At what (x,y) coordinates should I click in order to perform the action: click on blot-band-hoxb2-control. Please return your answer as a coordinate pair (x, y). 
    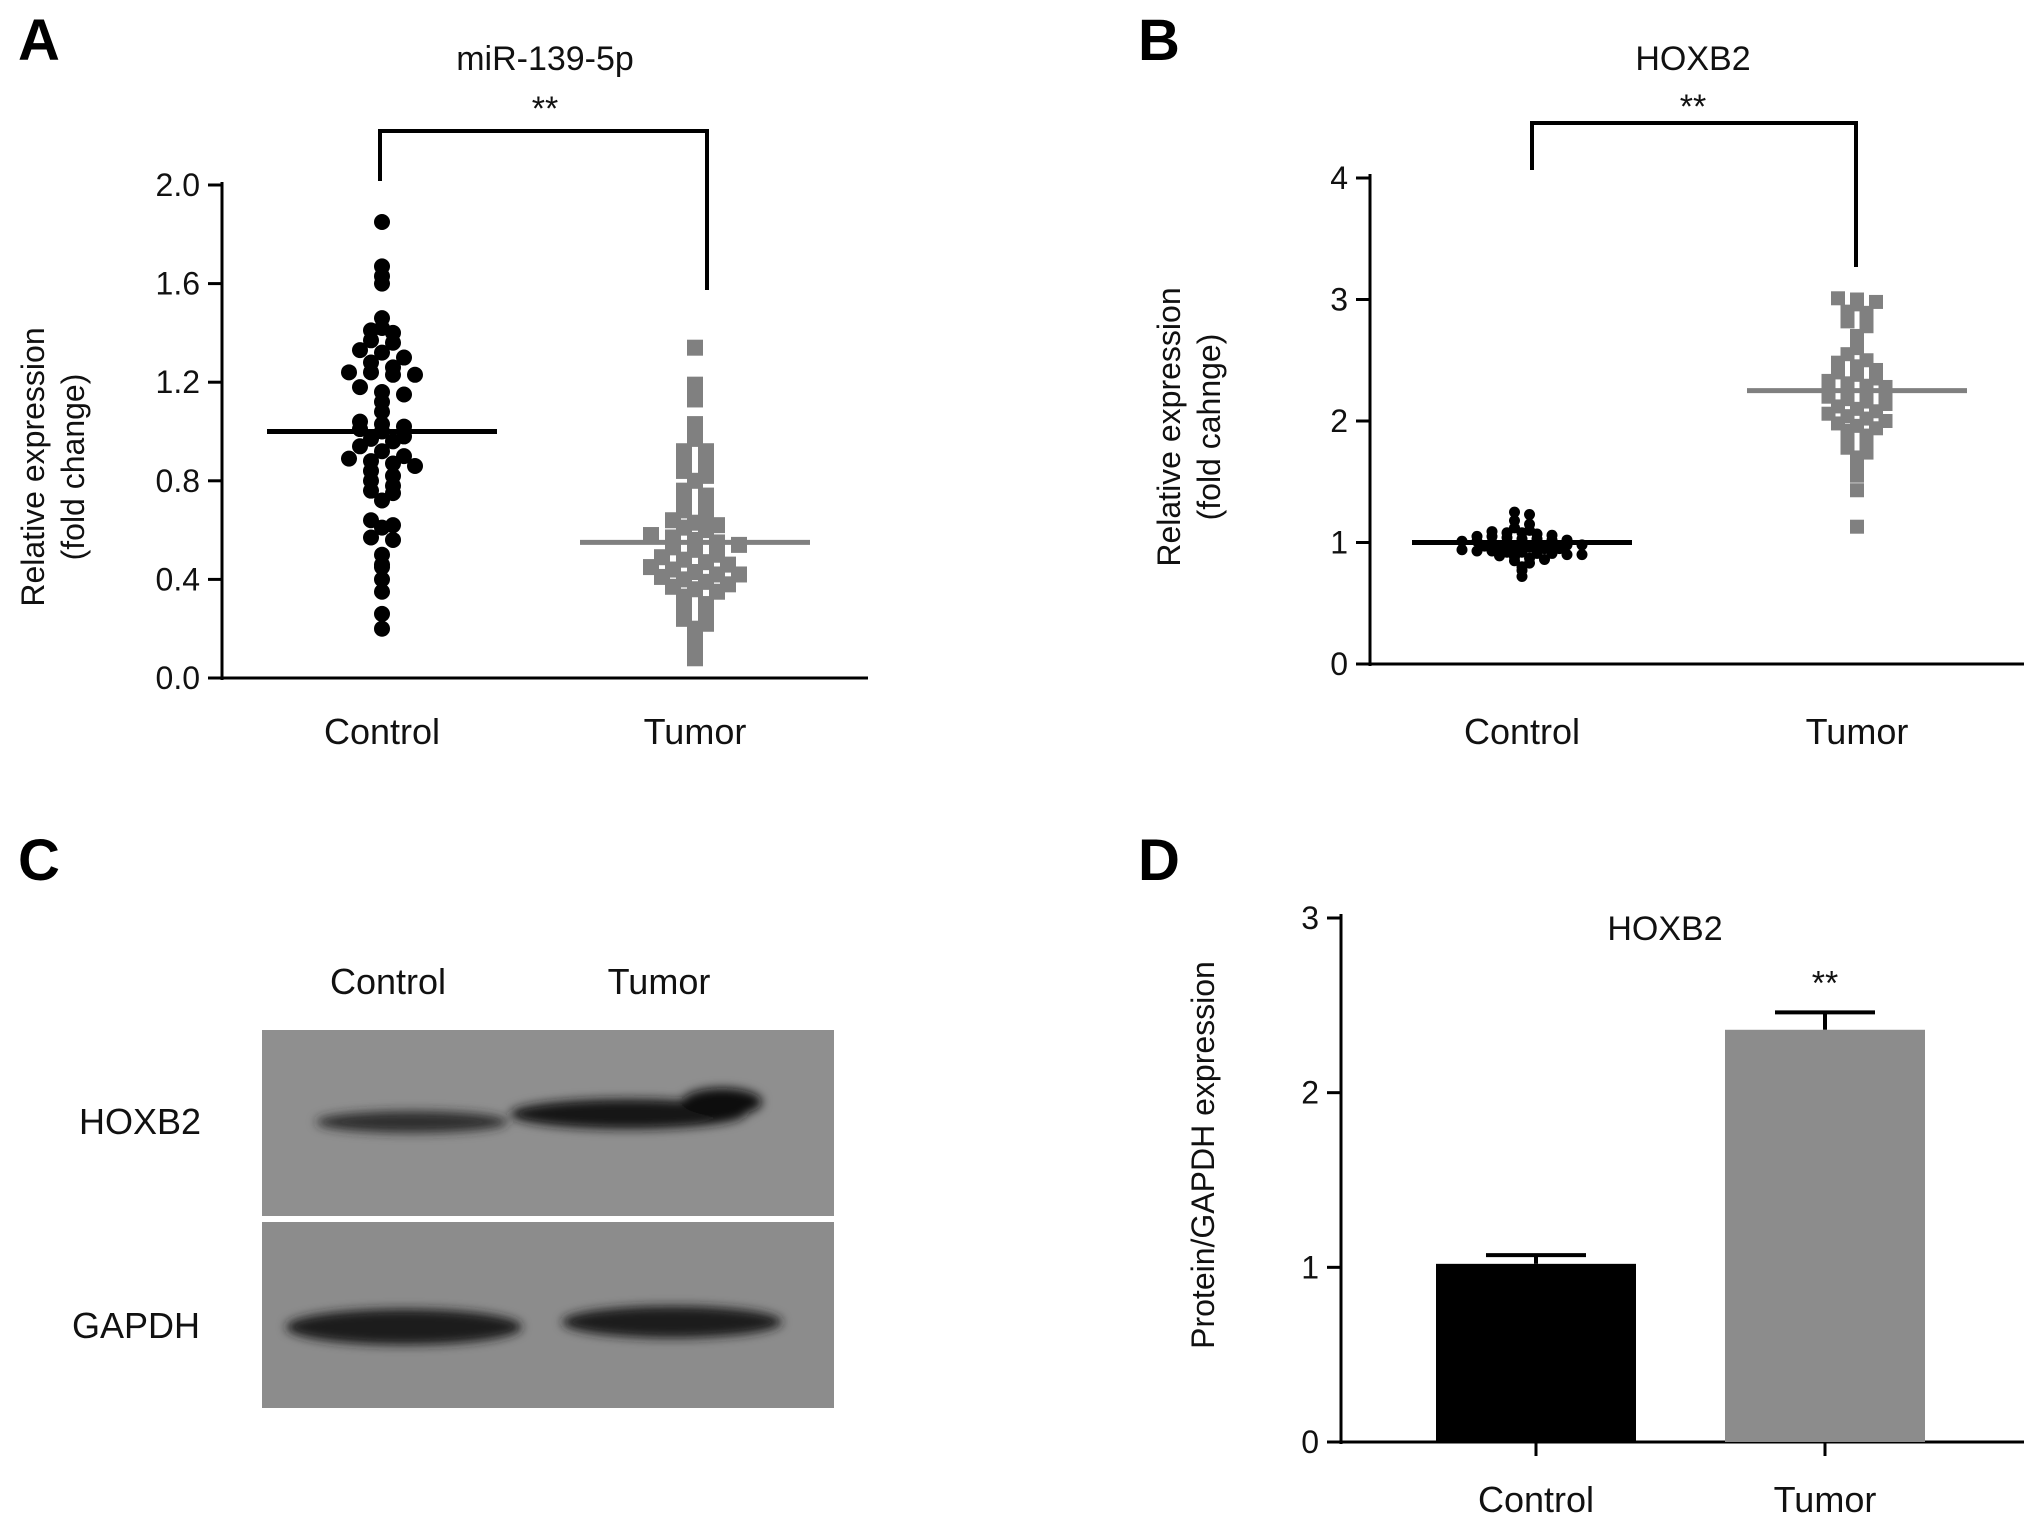
    Looking at the image, I should click on (412, 1122).